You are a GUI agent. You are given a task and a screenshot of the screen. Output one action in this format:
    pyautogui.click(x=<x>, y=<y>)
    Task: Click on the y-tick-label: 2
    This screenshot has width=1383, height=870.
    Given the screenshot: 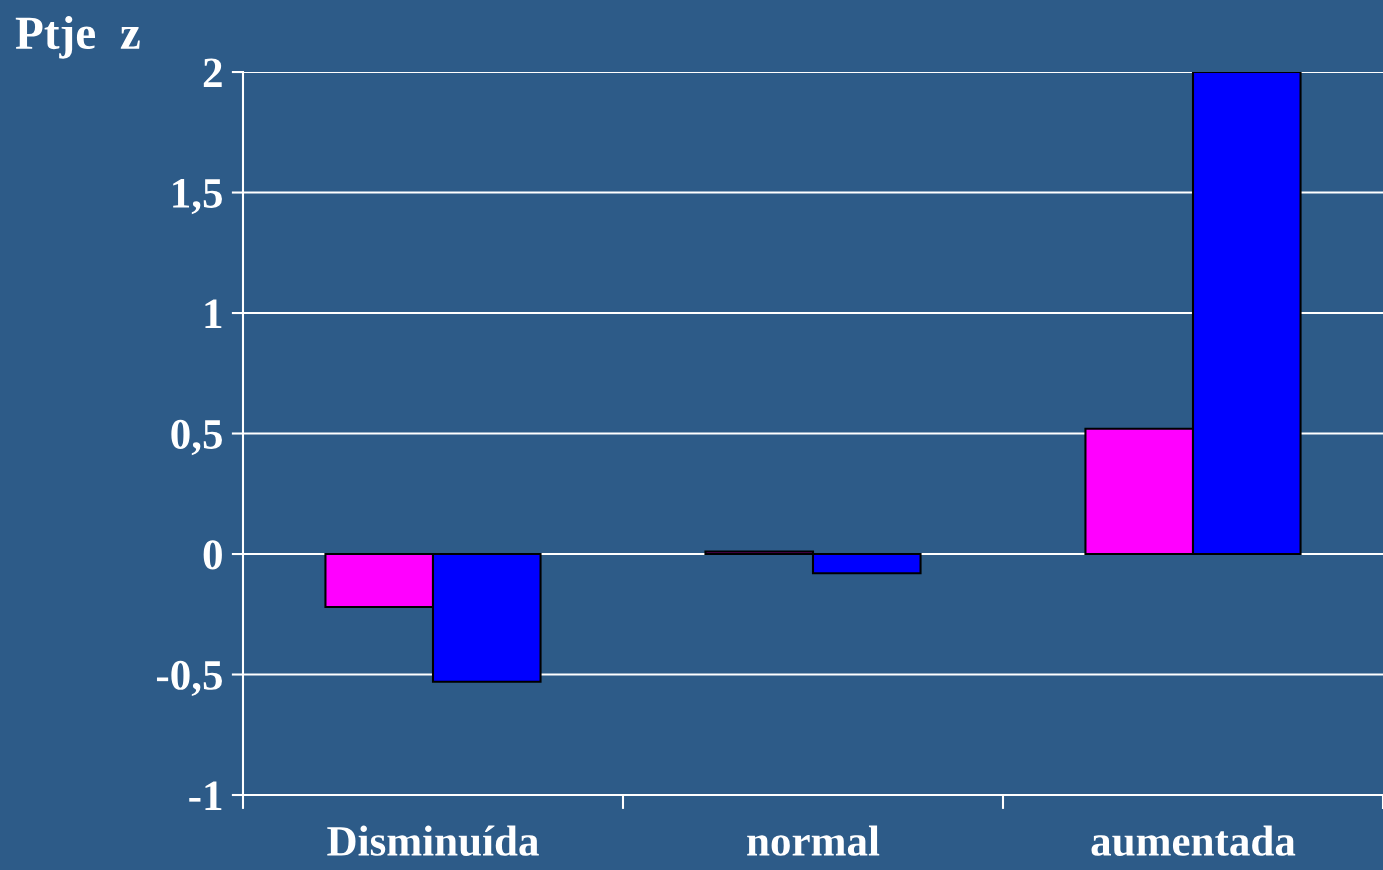 What is the action you would take?
    pyautogui.click(x=212, y=72)
    